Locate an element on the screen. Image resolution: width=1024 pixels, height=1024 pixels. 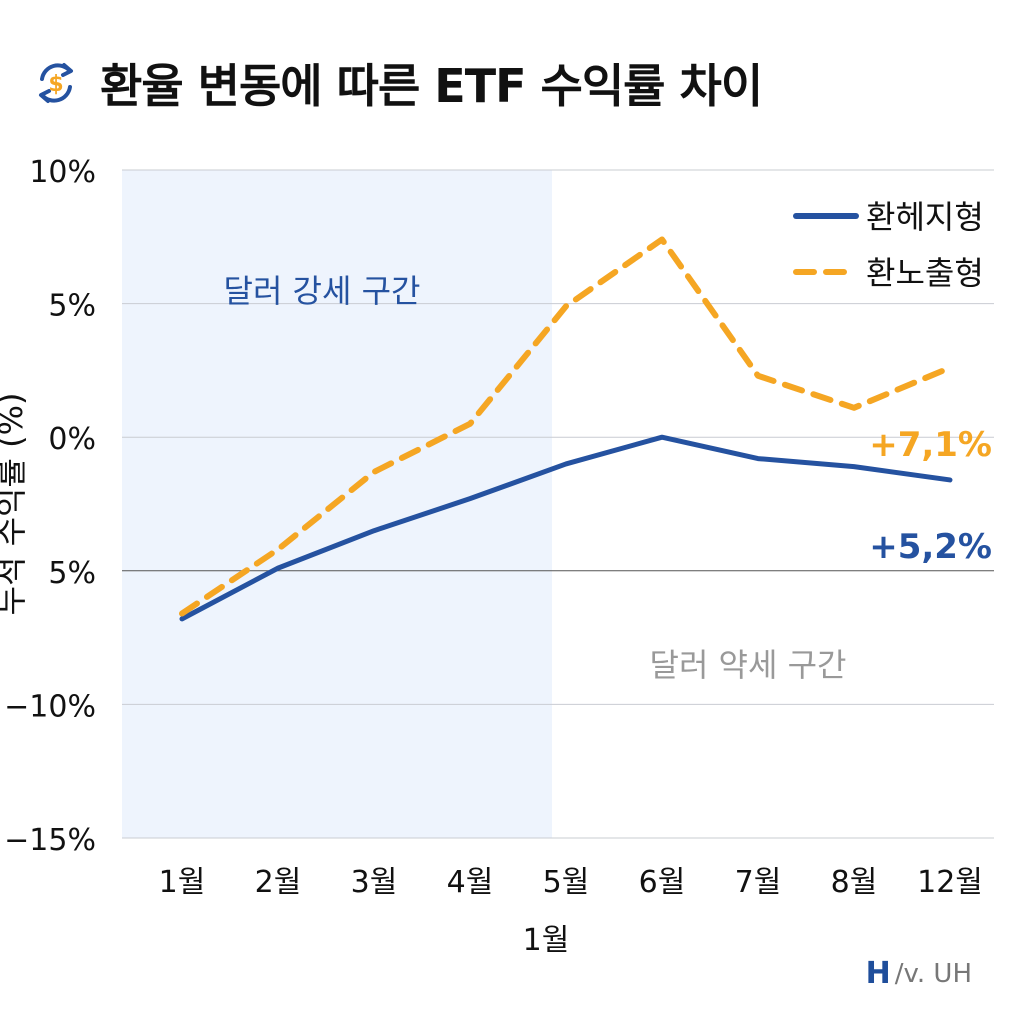
end-value-label: +5,2% is located at coordinates (930, 547).